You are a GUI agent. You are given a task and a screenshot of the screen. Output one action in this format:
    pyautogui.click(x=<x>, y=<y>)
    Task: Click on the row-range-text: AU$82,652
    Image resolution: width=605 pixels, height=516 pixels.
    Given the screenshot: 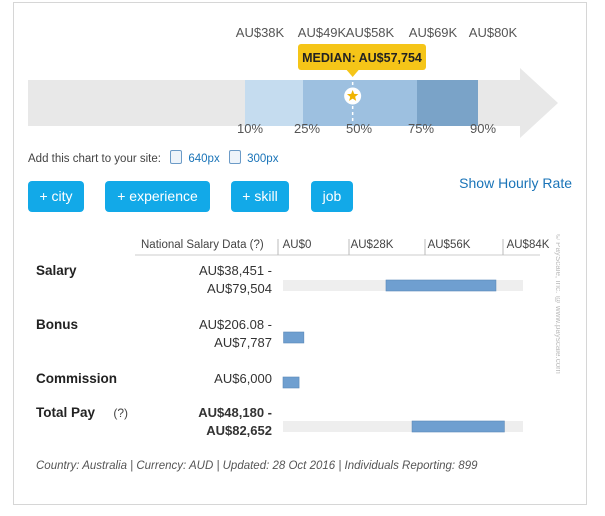 What is the action you would take?
    pyautogui.click(x=239, y=430)
    